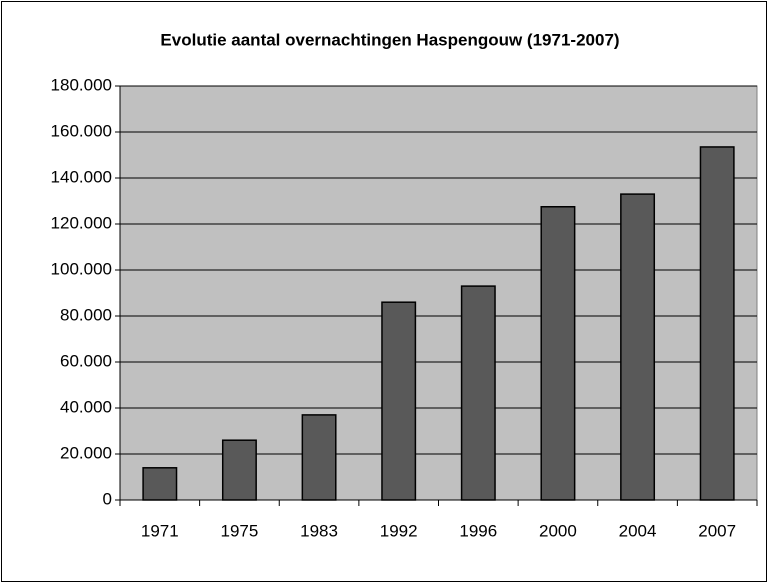  Describe the element at coordinates (160, 530) in the screenshot. I see `x-tick-label: 1971` at that location.